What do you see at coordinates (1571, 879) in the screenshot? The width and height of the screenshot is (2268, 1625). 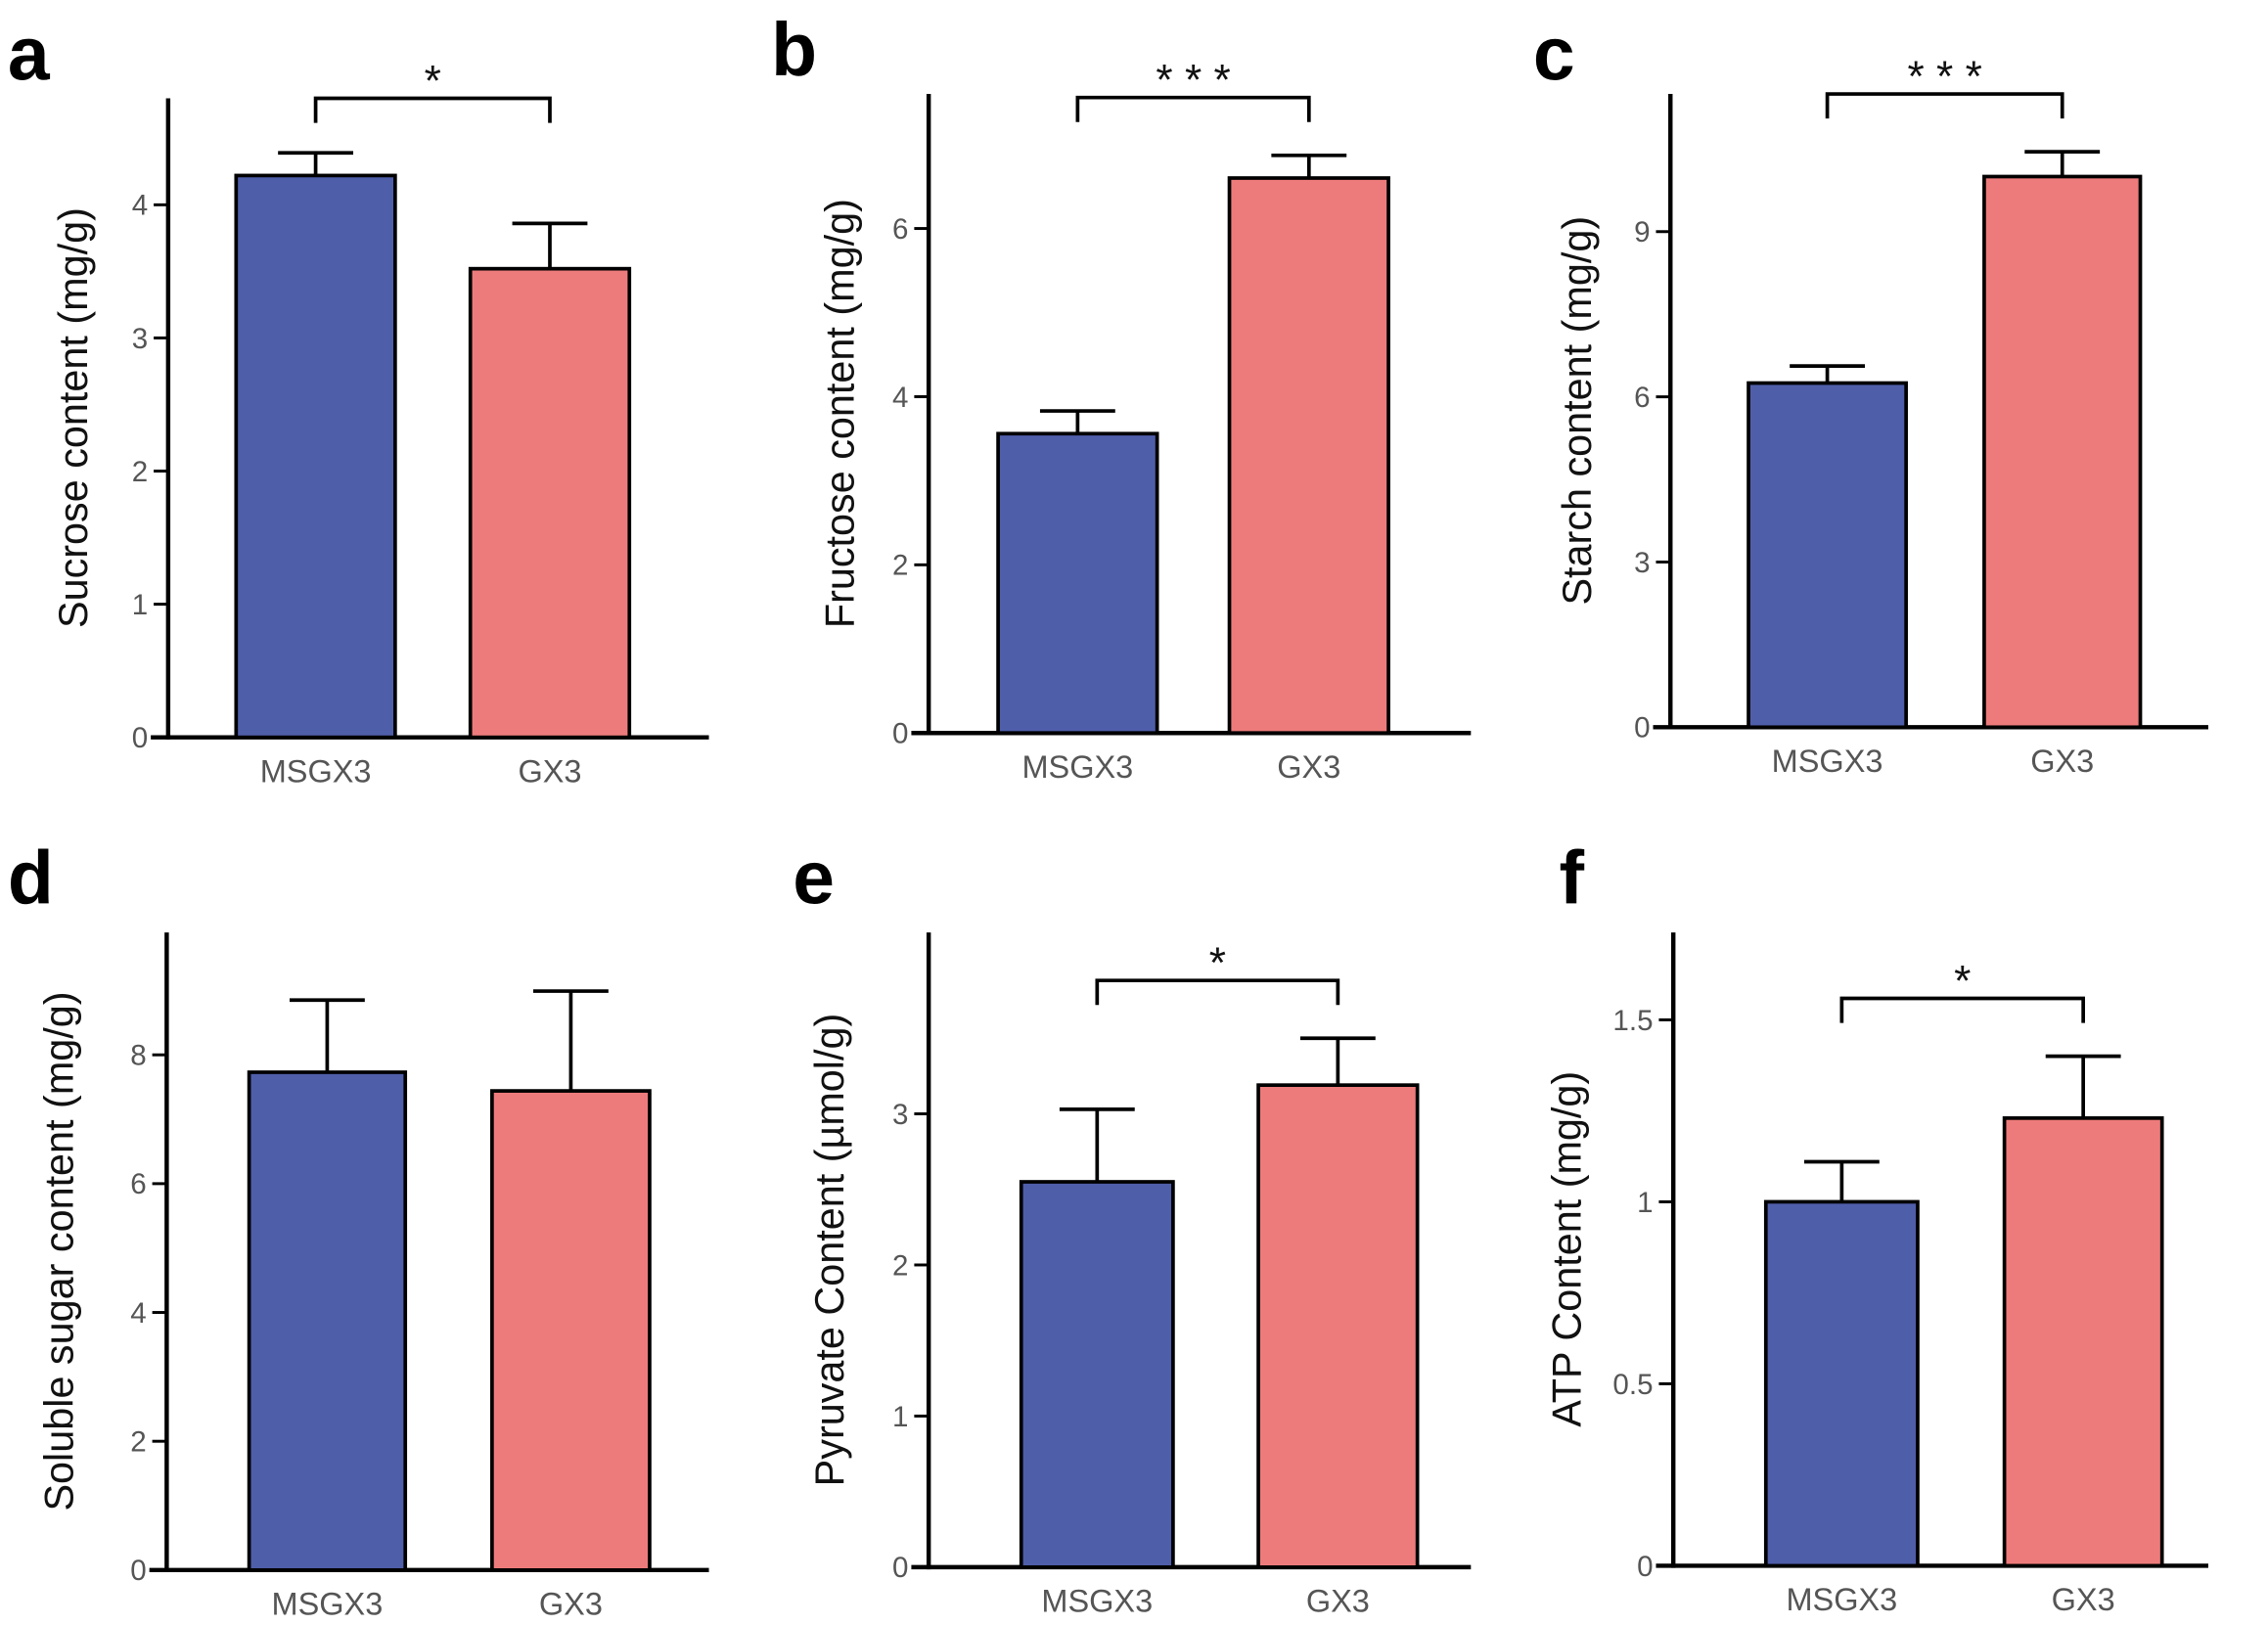 I see `panel-letter: f` at bounding box center [1571, 879].